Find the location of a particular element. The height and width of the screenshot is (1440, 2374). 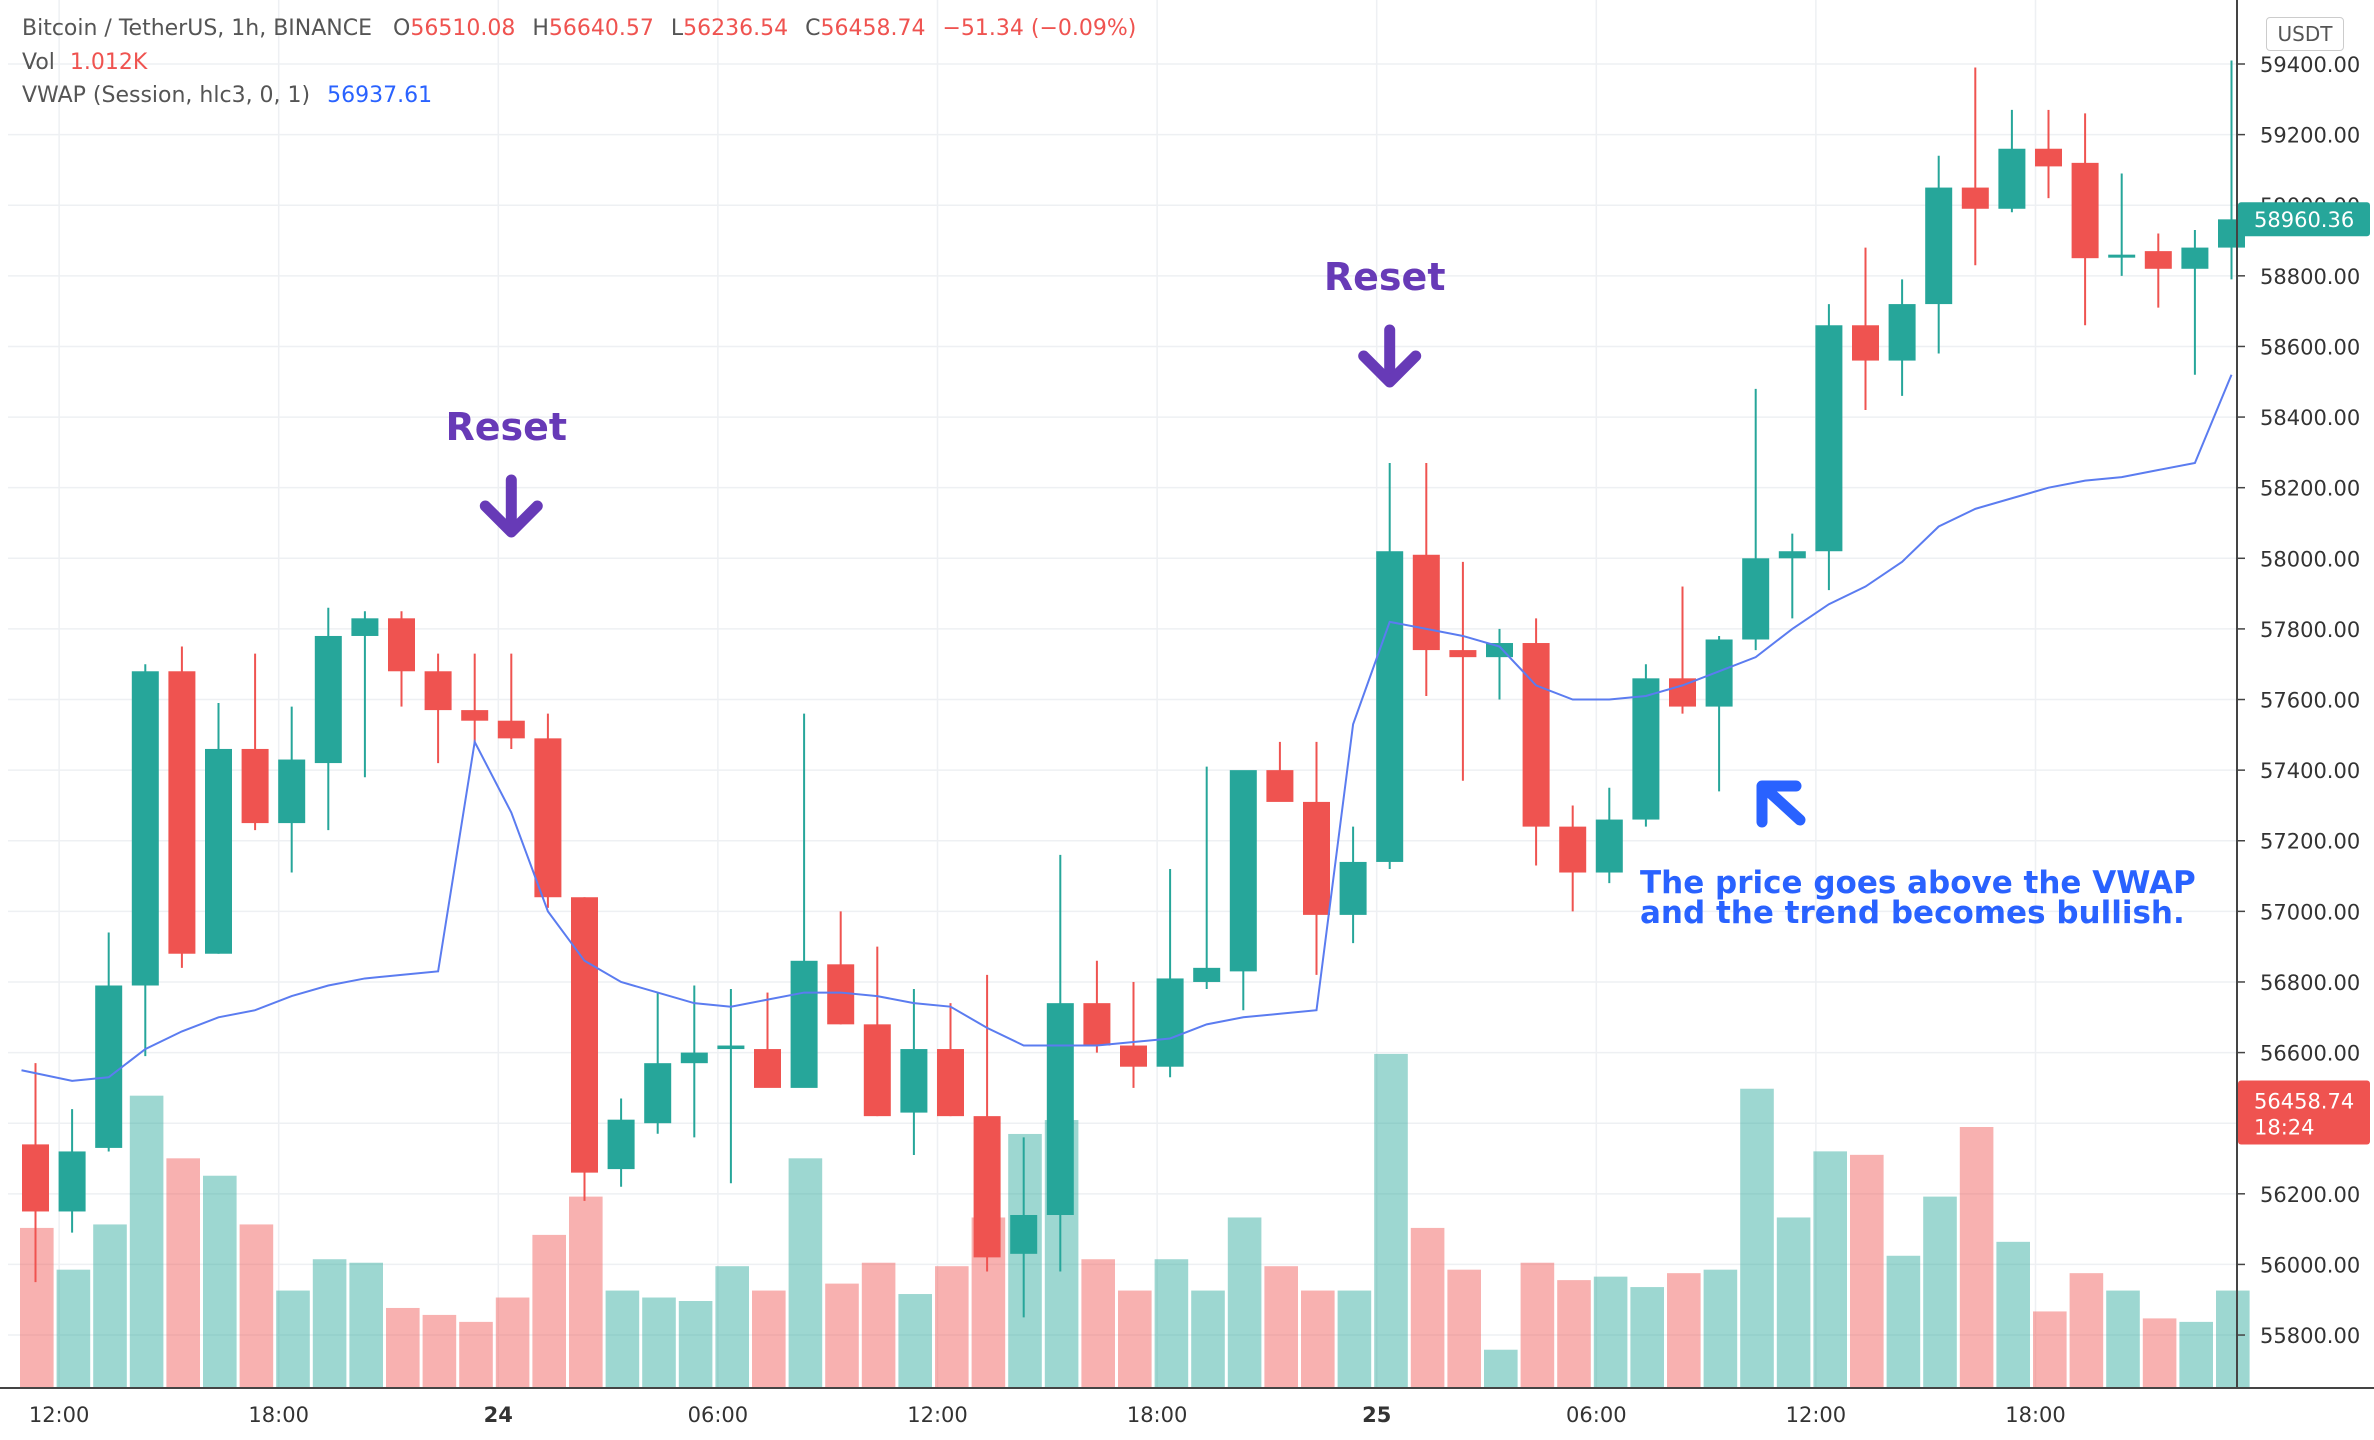

low-value: 56236.54 is located at coordinates (736, 28).